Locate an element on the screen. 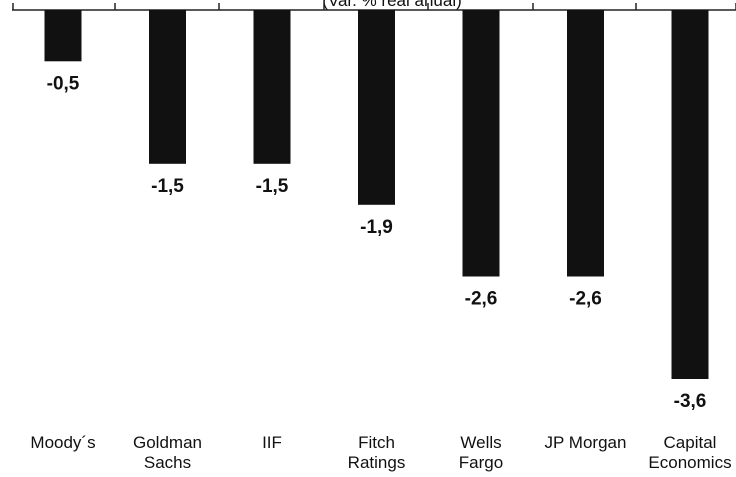 The height and width of the screenshot is (477, 736). category-label: IIF is located at coordinates (272, 442).